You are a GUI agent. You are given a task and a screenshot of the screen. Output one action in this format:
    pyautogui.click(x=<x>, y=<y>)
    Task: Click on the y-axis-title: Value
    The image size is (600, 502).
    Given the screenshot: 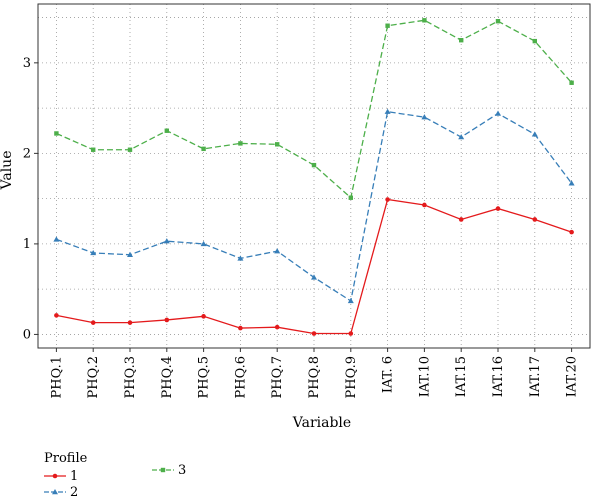 What is the action you would take?
    pyautogui.click(x=7, y=171)
    